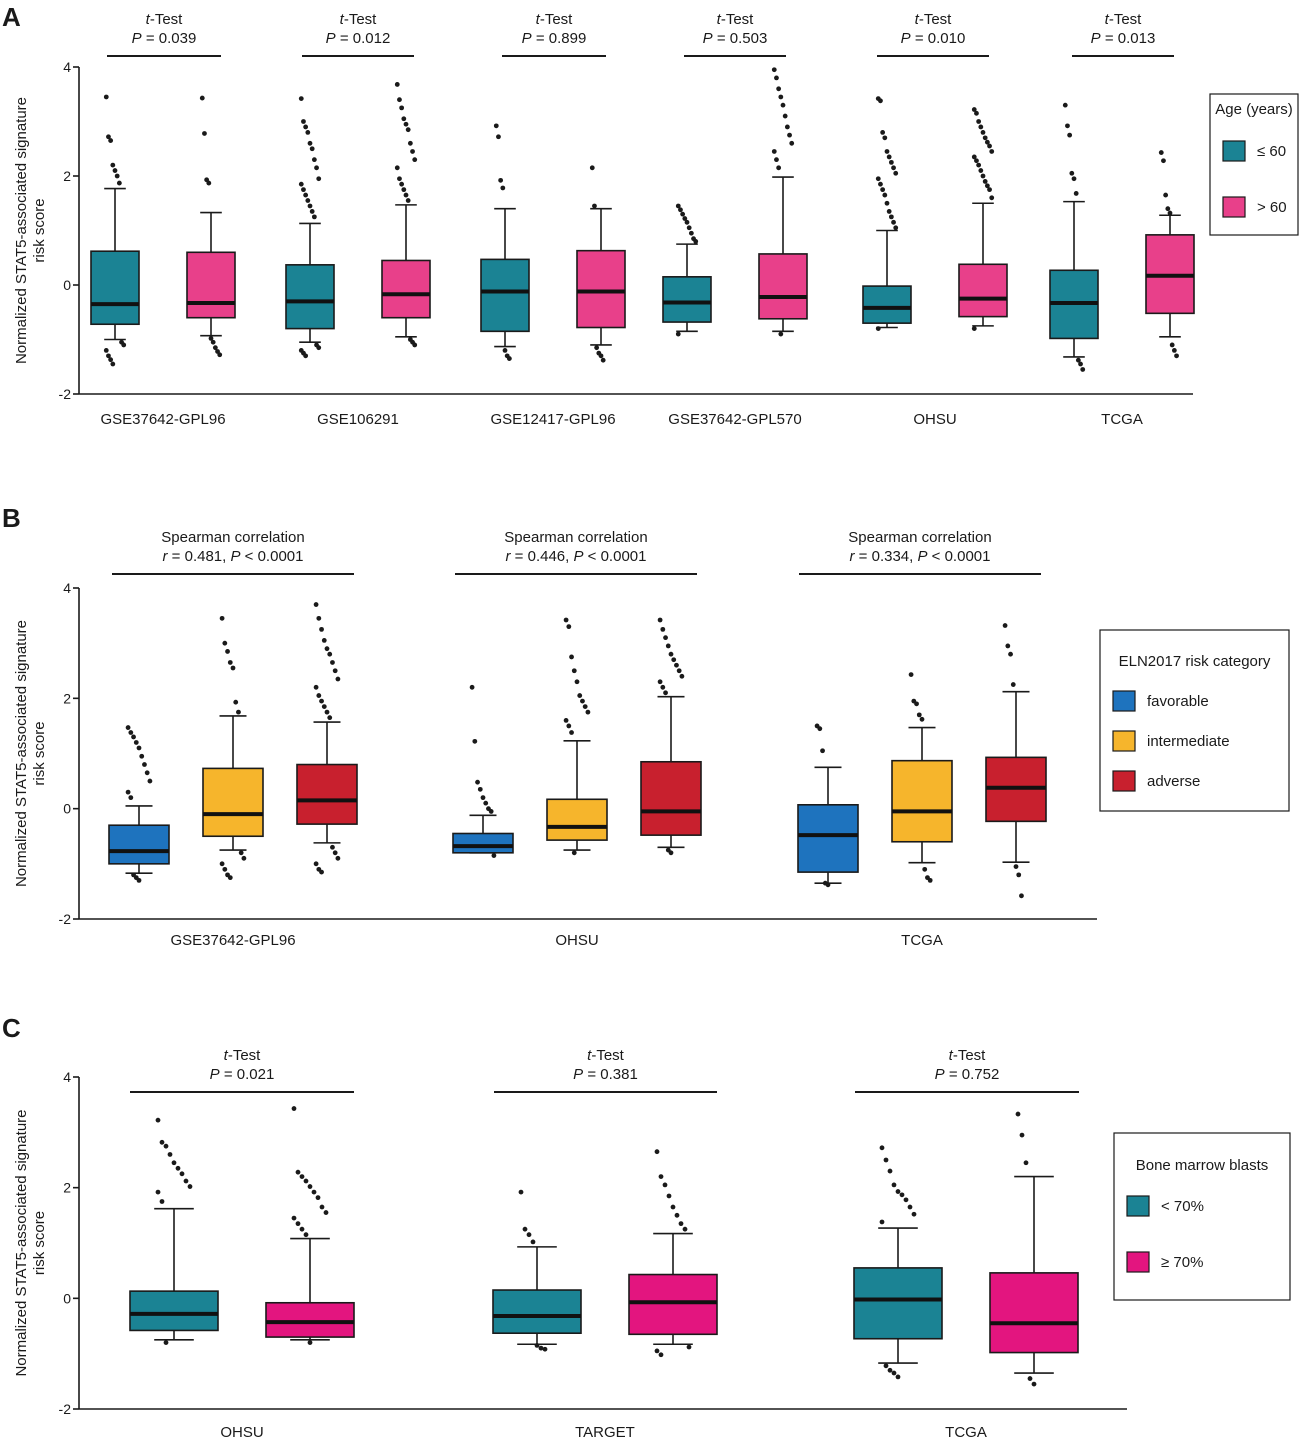 The image size is (1299, 1437). I want to click on x-category-label: OHSU, so click(576, 940).